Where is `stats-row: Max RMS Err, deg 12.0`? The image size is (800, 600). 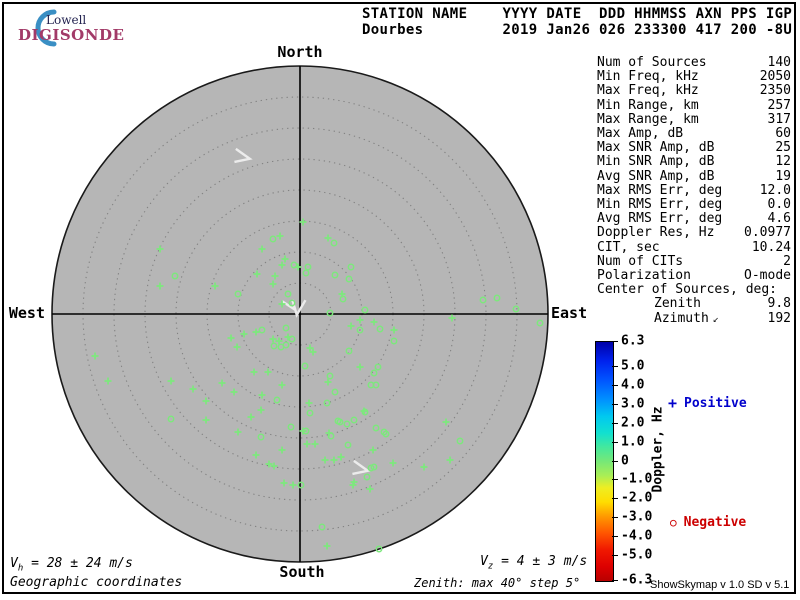
stats-row: Max RMS Err, deg 12.0 is located at coordinates (694, 190).